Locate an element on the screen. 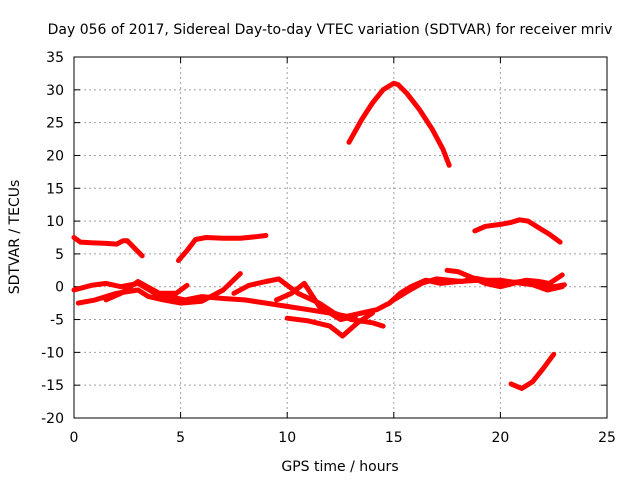 Image resolution: width=640 pixels, height=480 pixels. y-tick-label: -20 is located at coordinates (52, 419).